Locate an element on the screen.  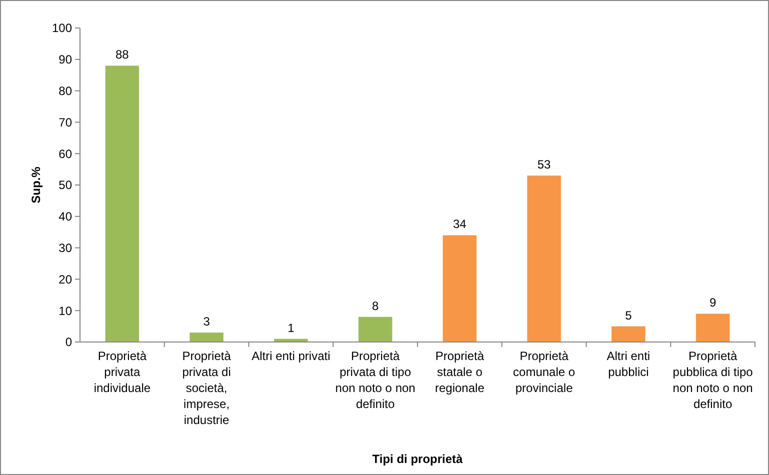
y-tick-label: 40 is located at coordinates (65, 217).